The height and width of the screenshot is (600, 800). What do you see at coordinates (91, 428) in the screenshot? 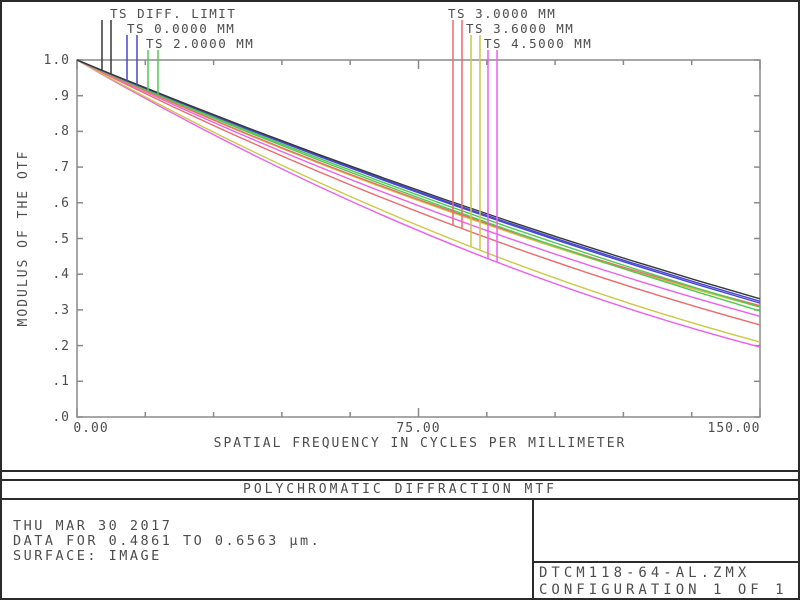
I see `x-tick-label: 0.00` at bounding box center [91, 428].